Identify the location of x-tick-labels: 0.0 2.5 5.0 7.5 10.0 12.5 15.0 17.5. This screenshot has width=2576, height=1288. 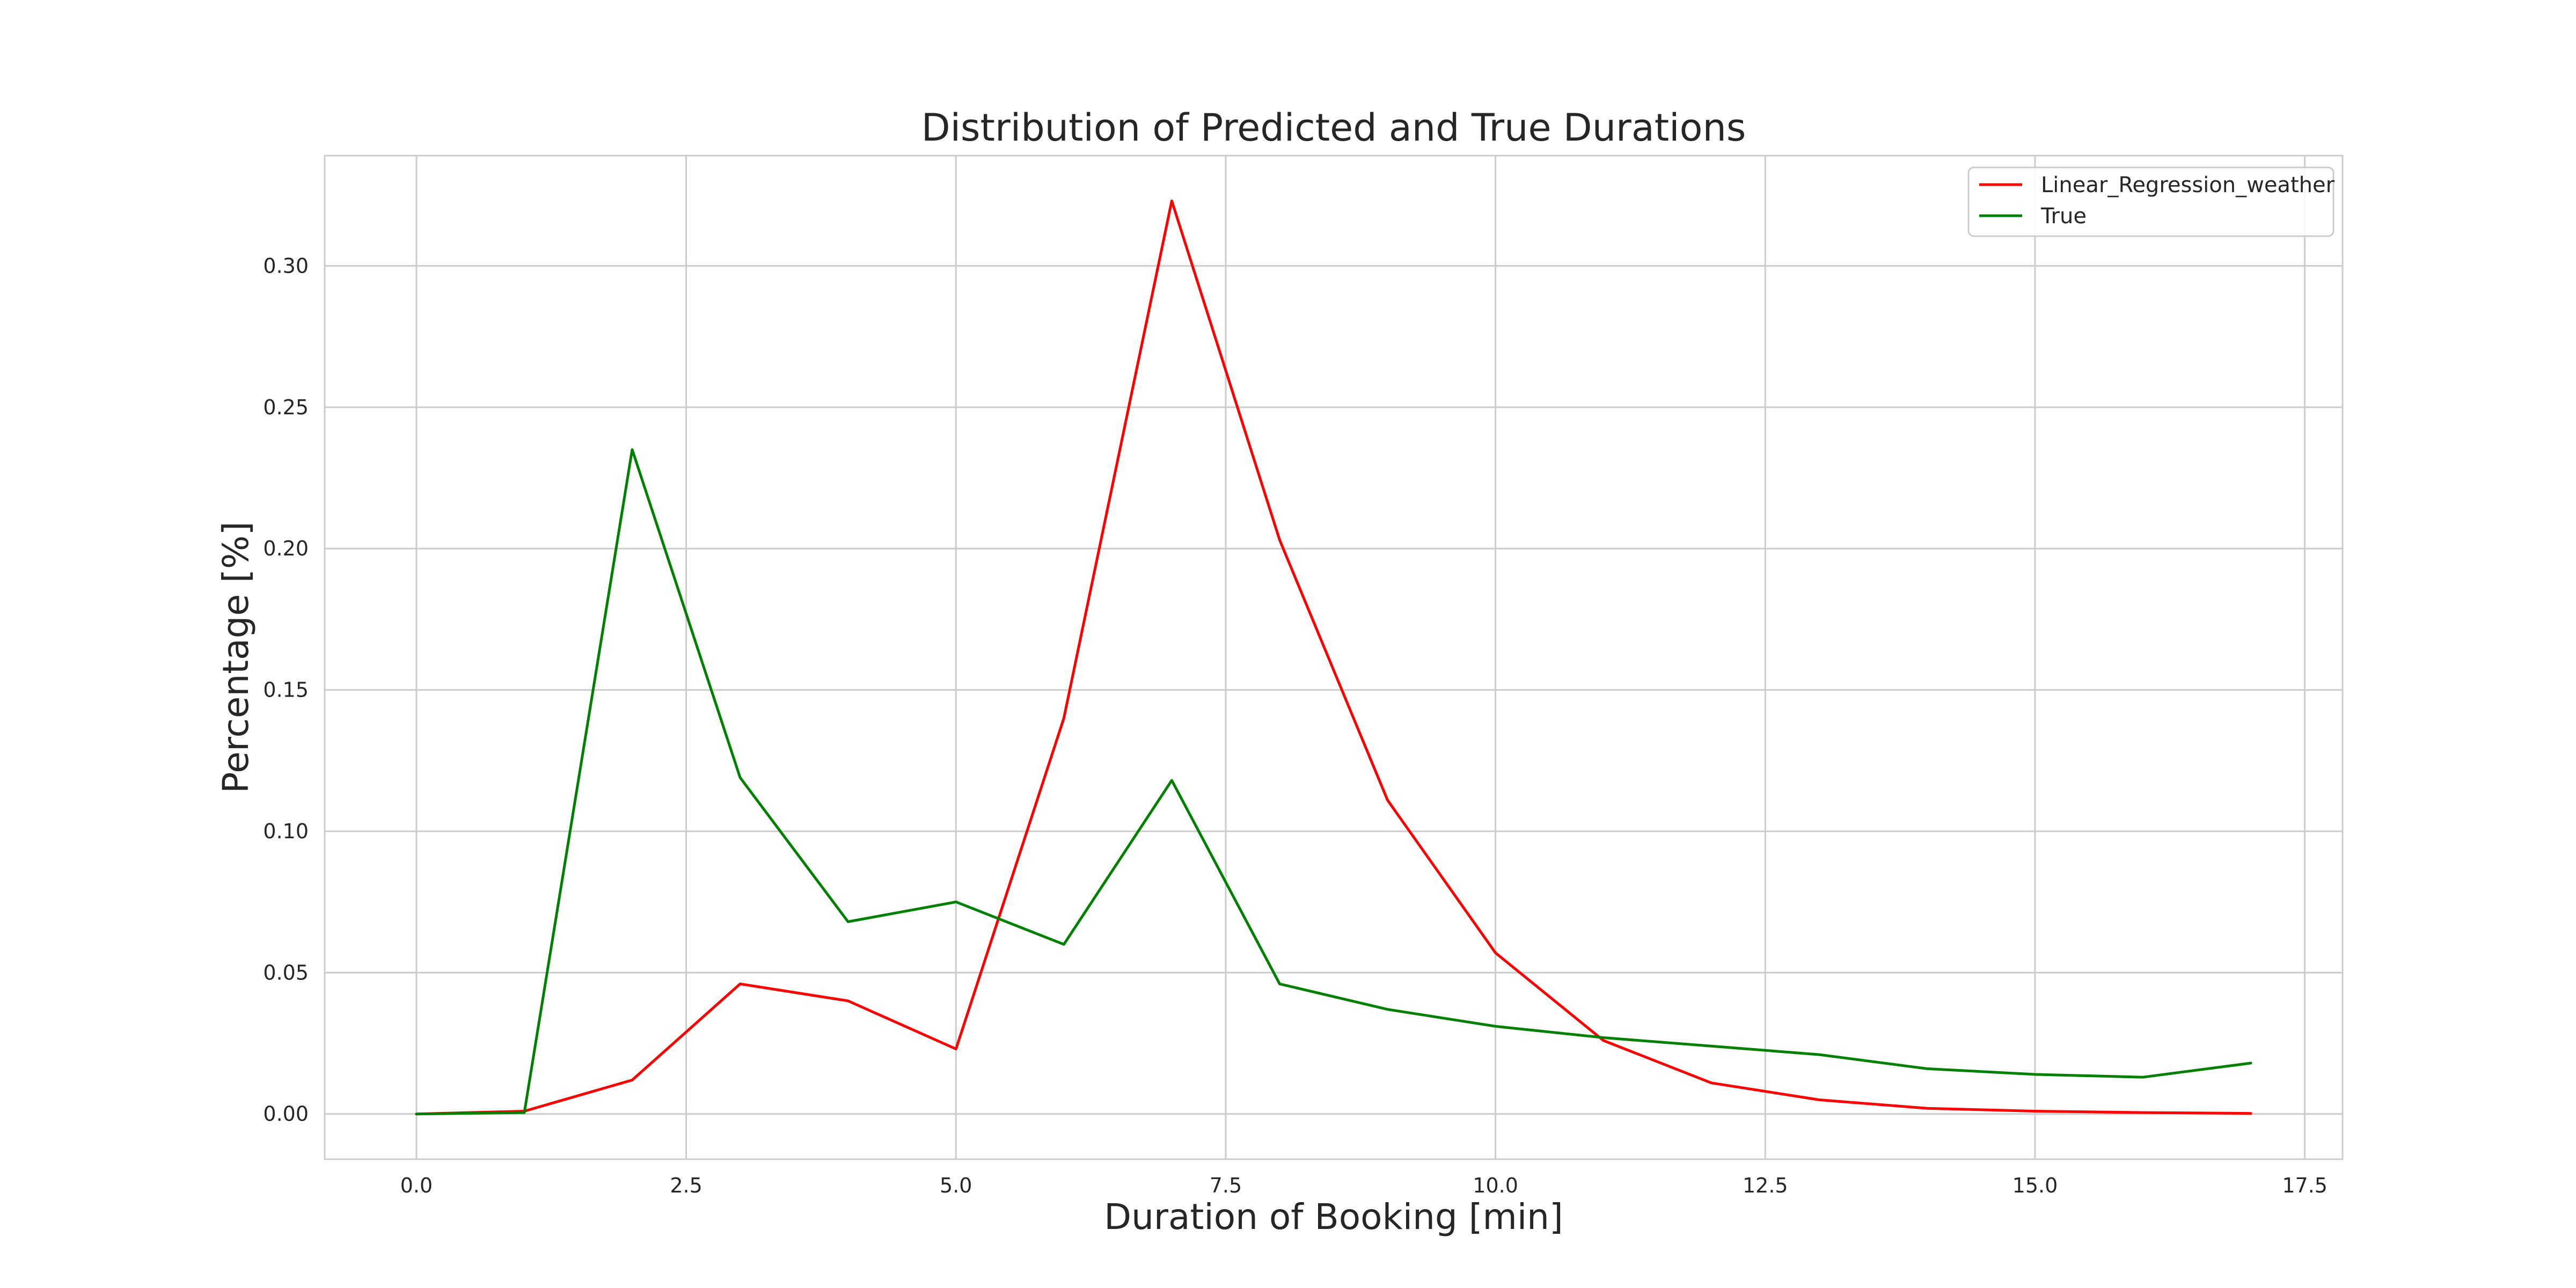
(1364, 1185).